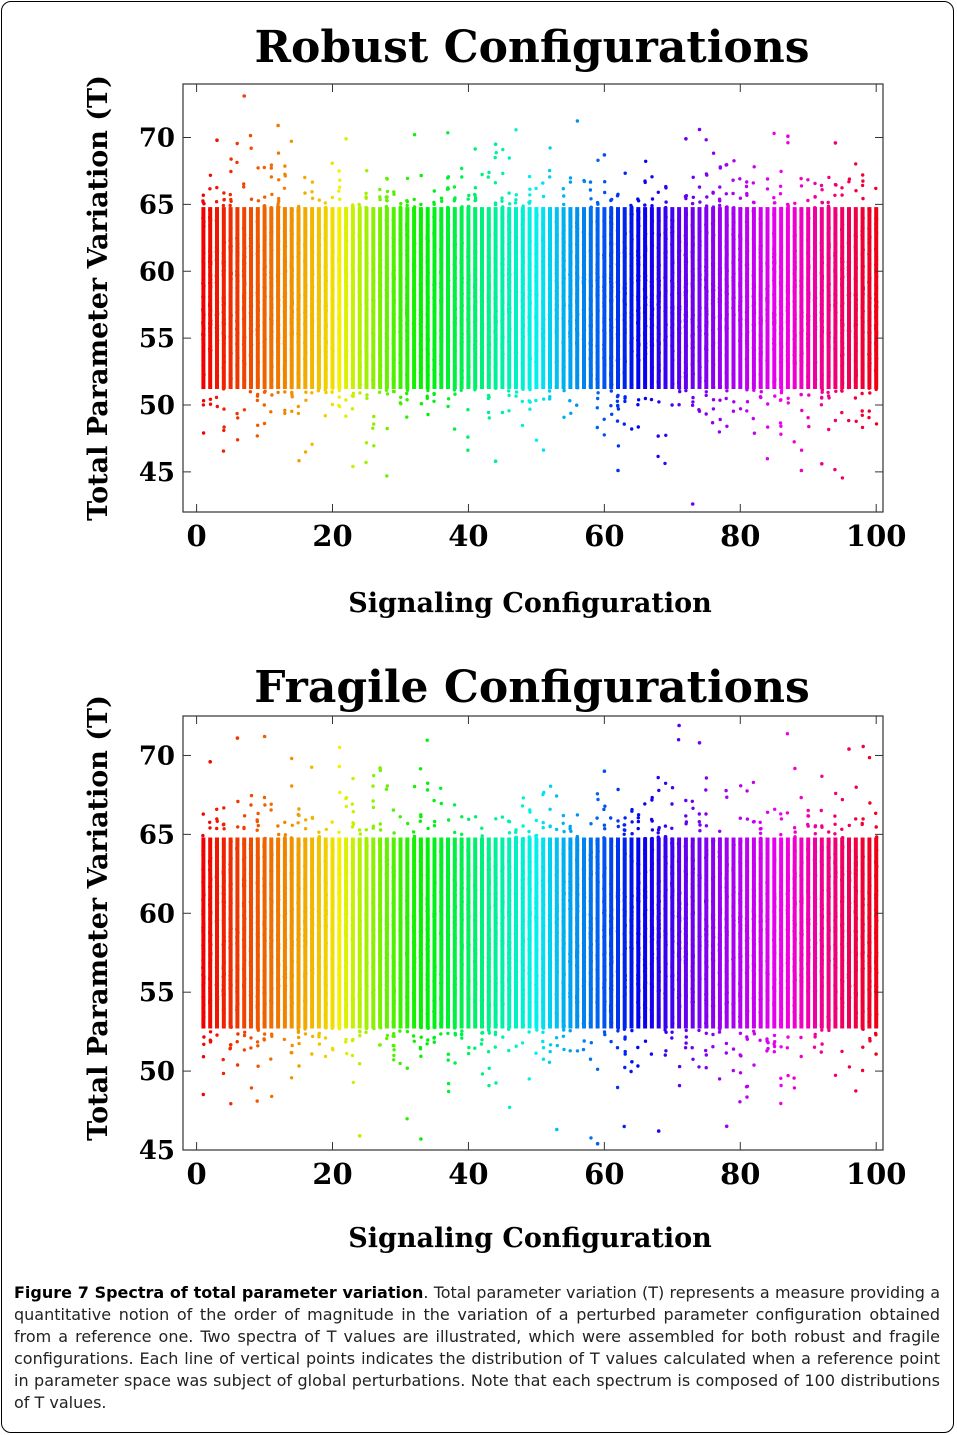 This screenshot has height=1435, width=957. Describe the element at coordinates (257, 298) in the screenshot. I see `distribution-core` at that location.